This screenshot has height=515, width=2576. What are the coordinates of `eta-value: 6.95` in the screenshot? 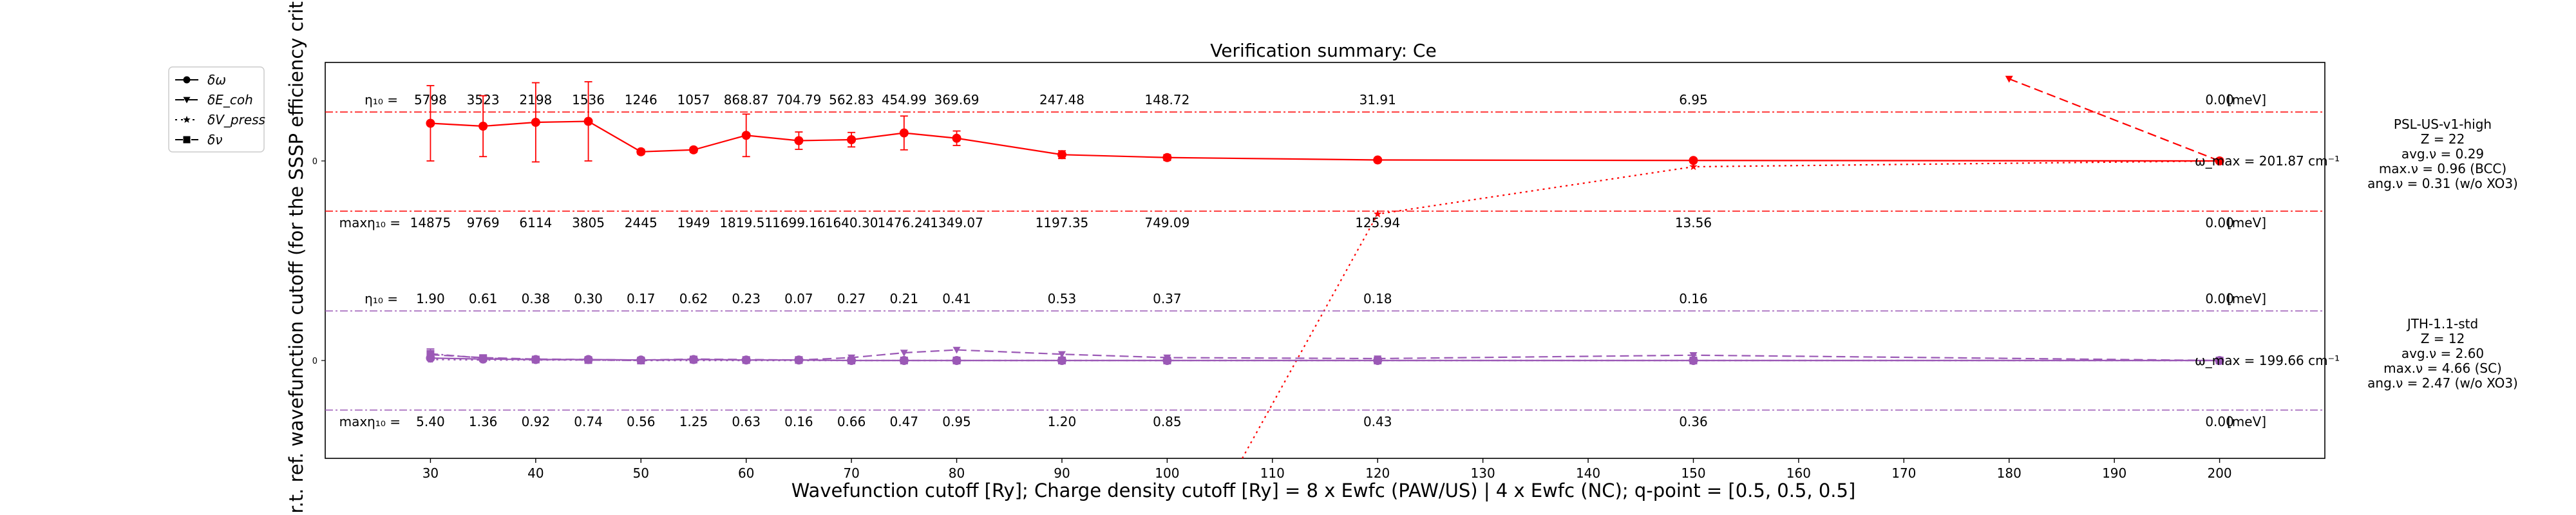 It's located at (1694, 100).